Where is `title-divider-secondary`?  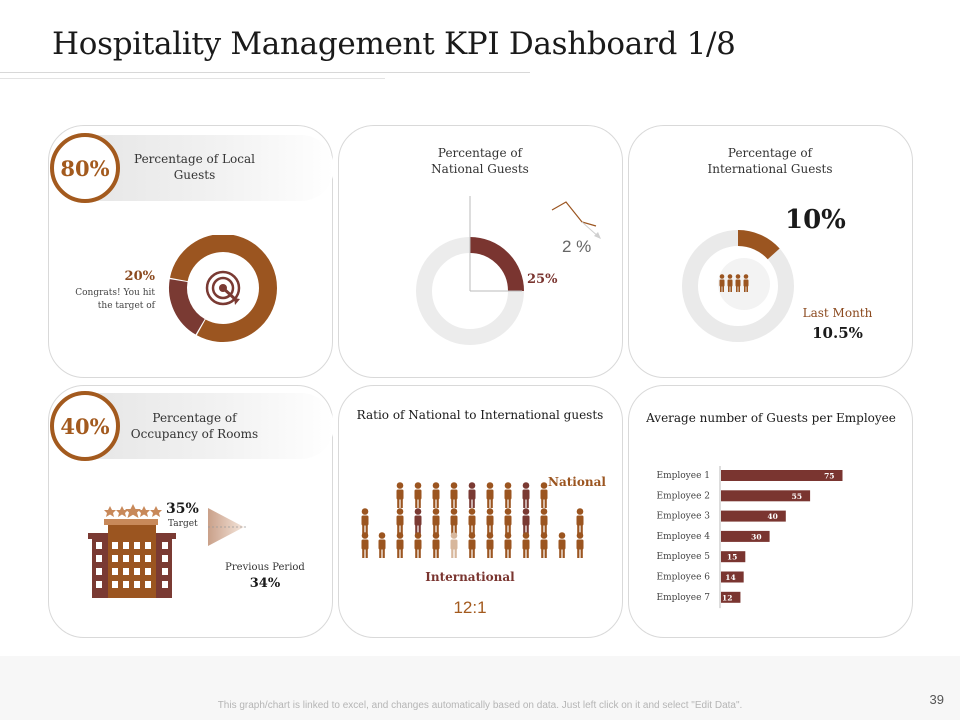 title-divider-secondary is located at coordinates (192, 78).